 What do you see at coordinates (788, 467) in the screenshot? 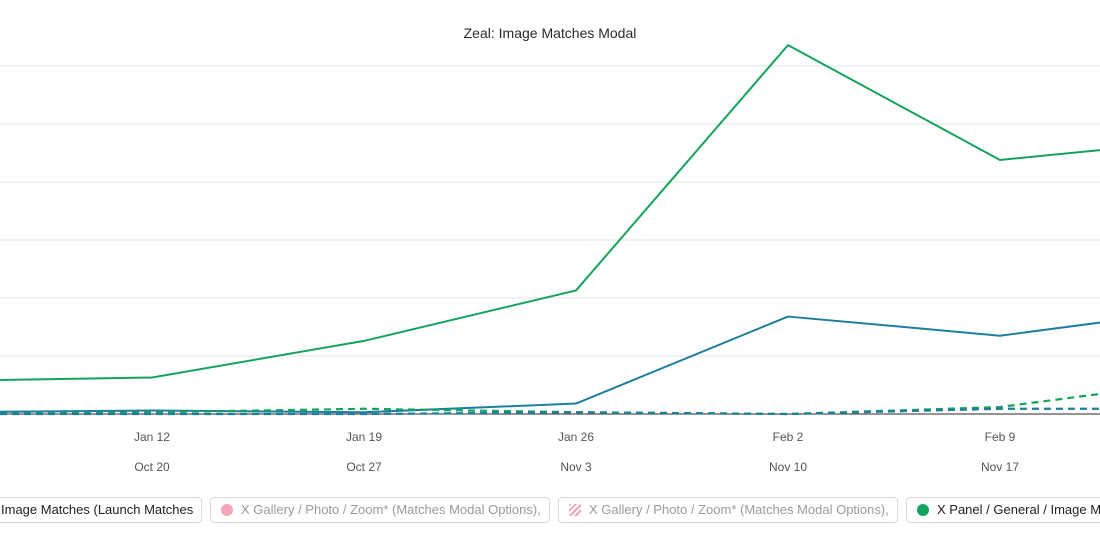
I see `x-tick-label-secondary: Nov 10` at bounding box center [788, 467].